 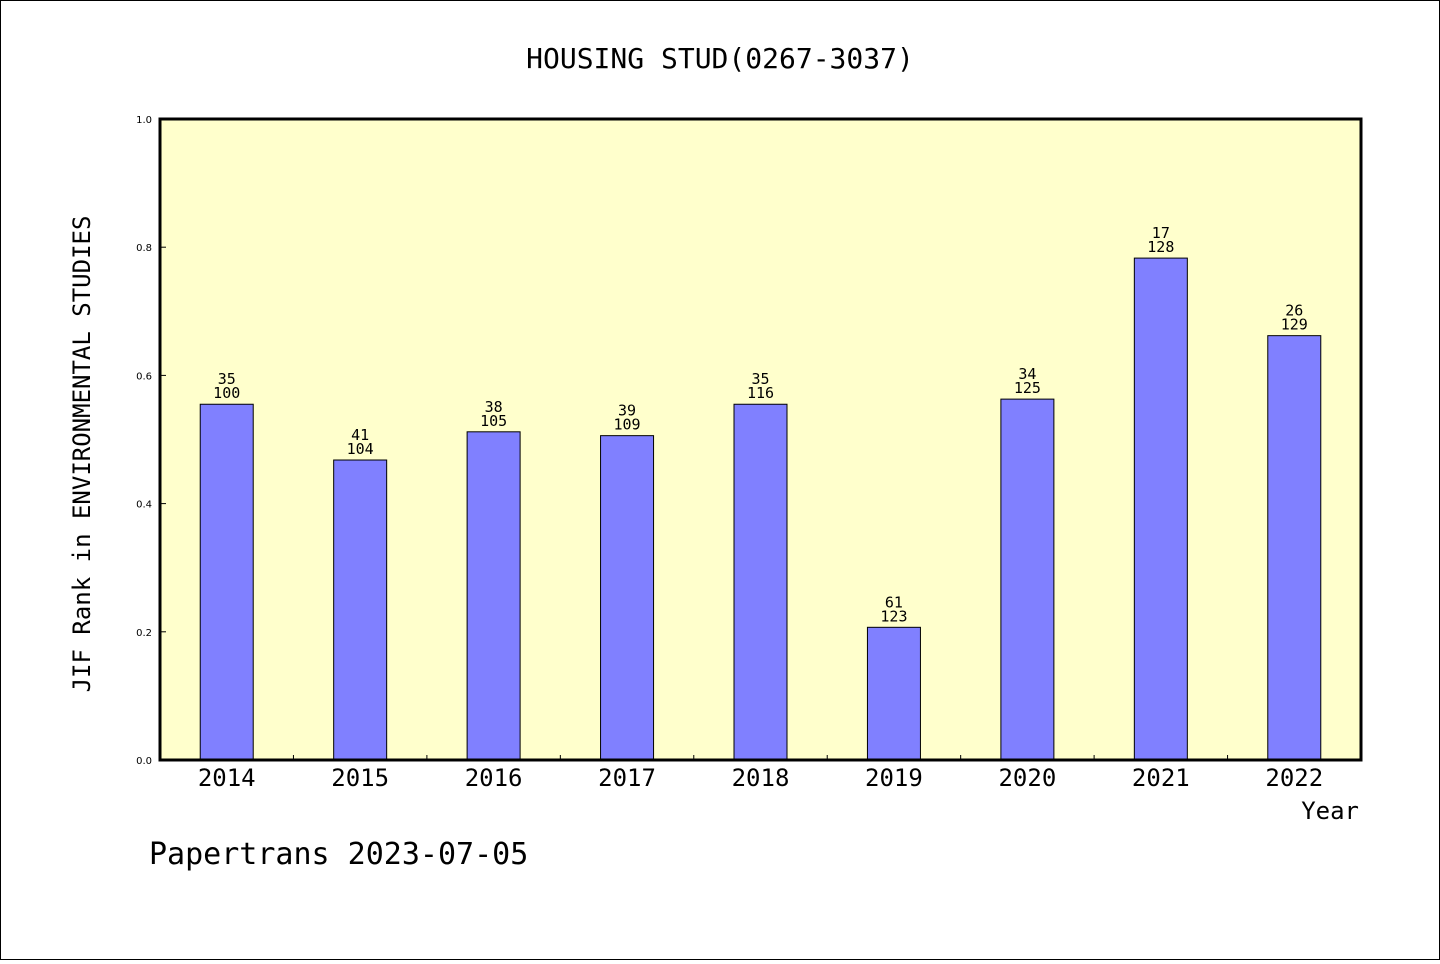 What do you see at coordinates (627, 411) in the screenshot?
I see `bar-rank-label: 39` at bounding box center [627, 411].